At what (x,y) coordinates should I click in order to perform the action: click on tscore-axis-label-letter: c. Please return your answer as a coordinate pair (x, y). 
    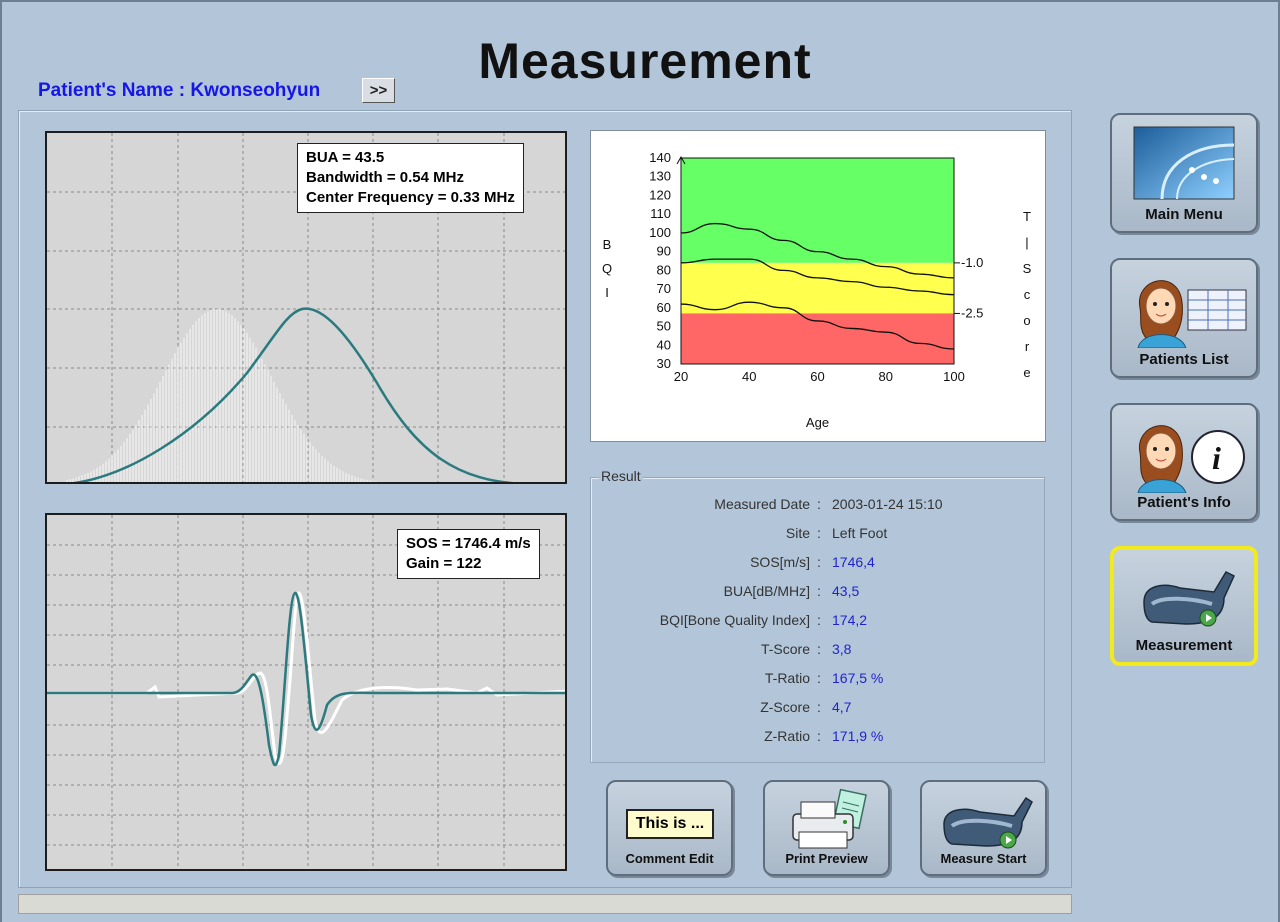
    Looking at the image, I should click on (1027, 294).